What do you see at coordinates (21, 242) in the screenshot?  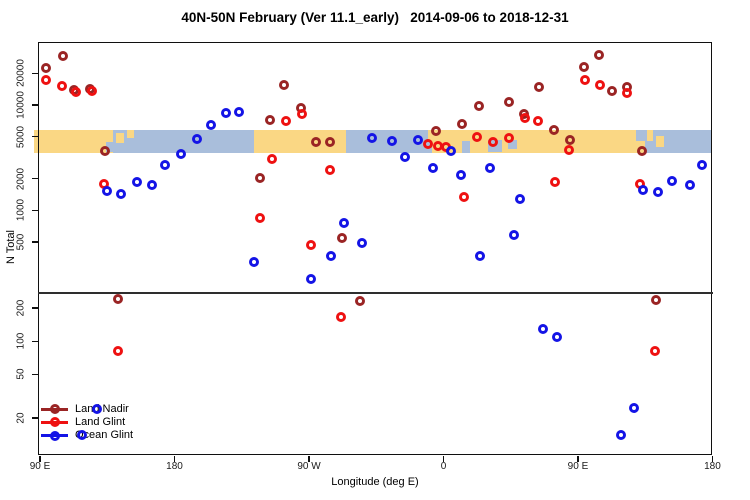 I see `y-tick-label: 500` at bounding box center [21, 242].